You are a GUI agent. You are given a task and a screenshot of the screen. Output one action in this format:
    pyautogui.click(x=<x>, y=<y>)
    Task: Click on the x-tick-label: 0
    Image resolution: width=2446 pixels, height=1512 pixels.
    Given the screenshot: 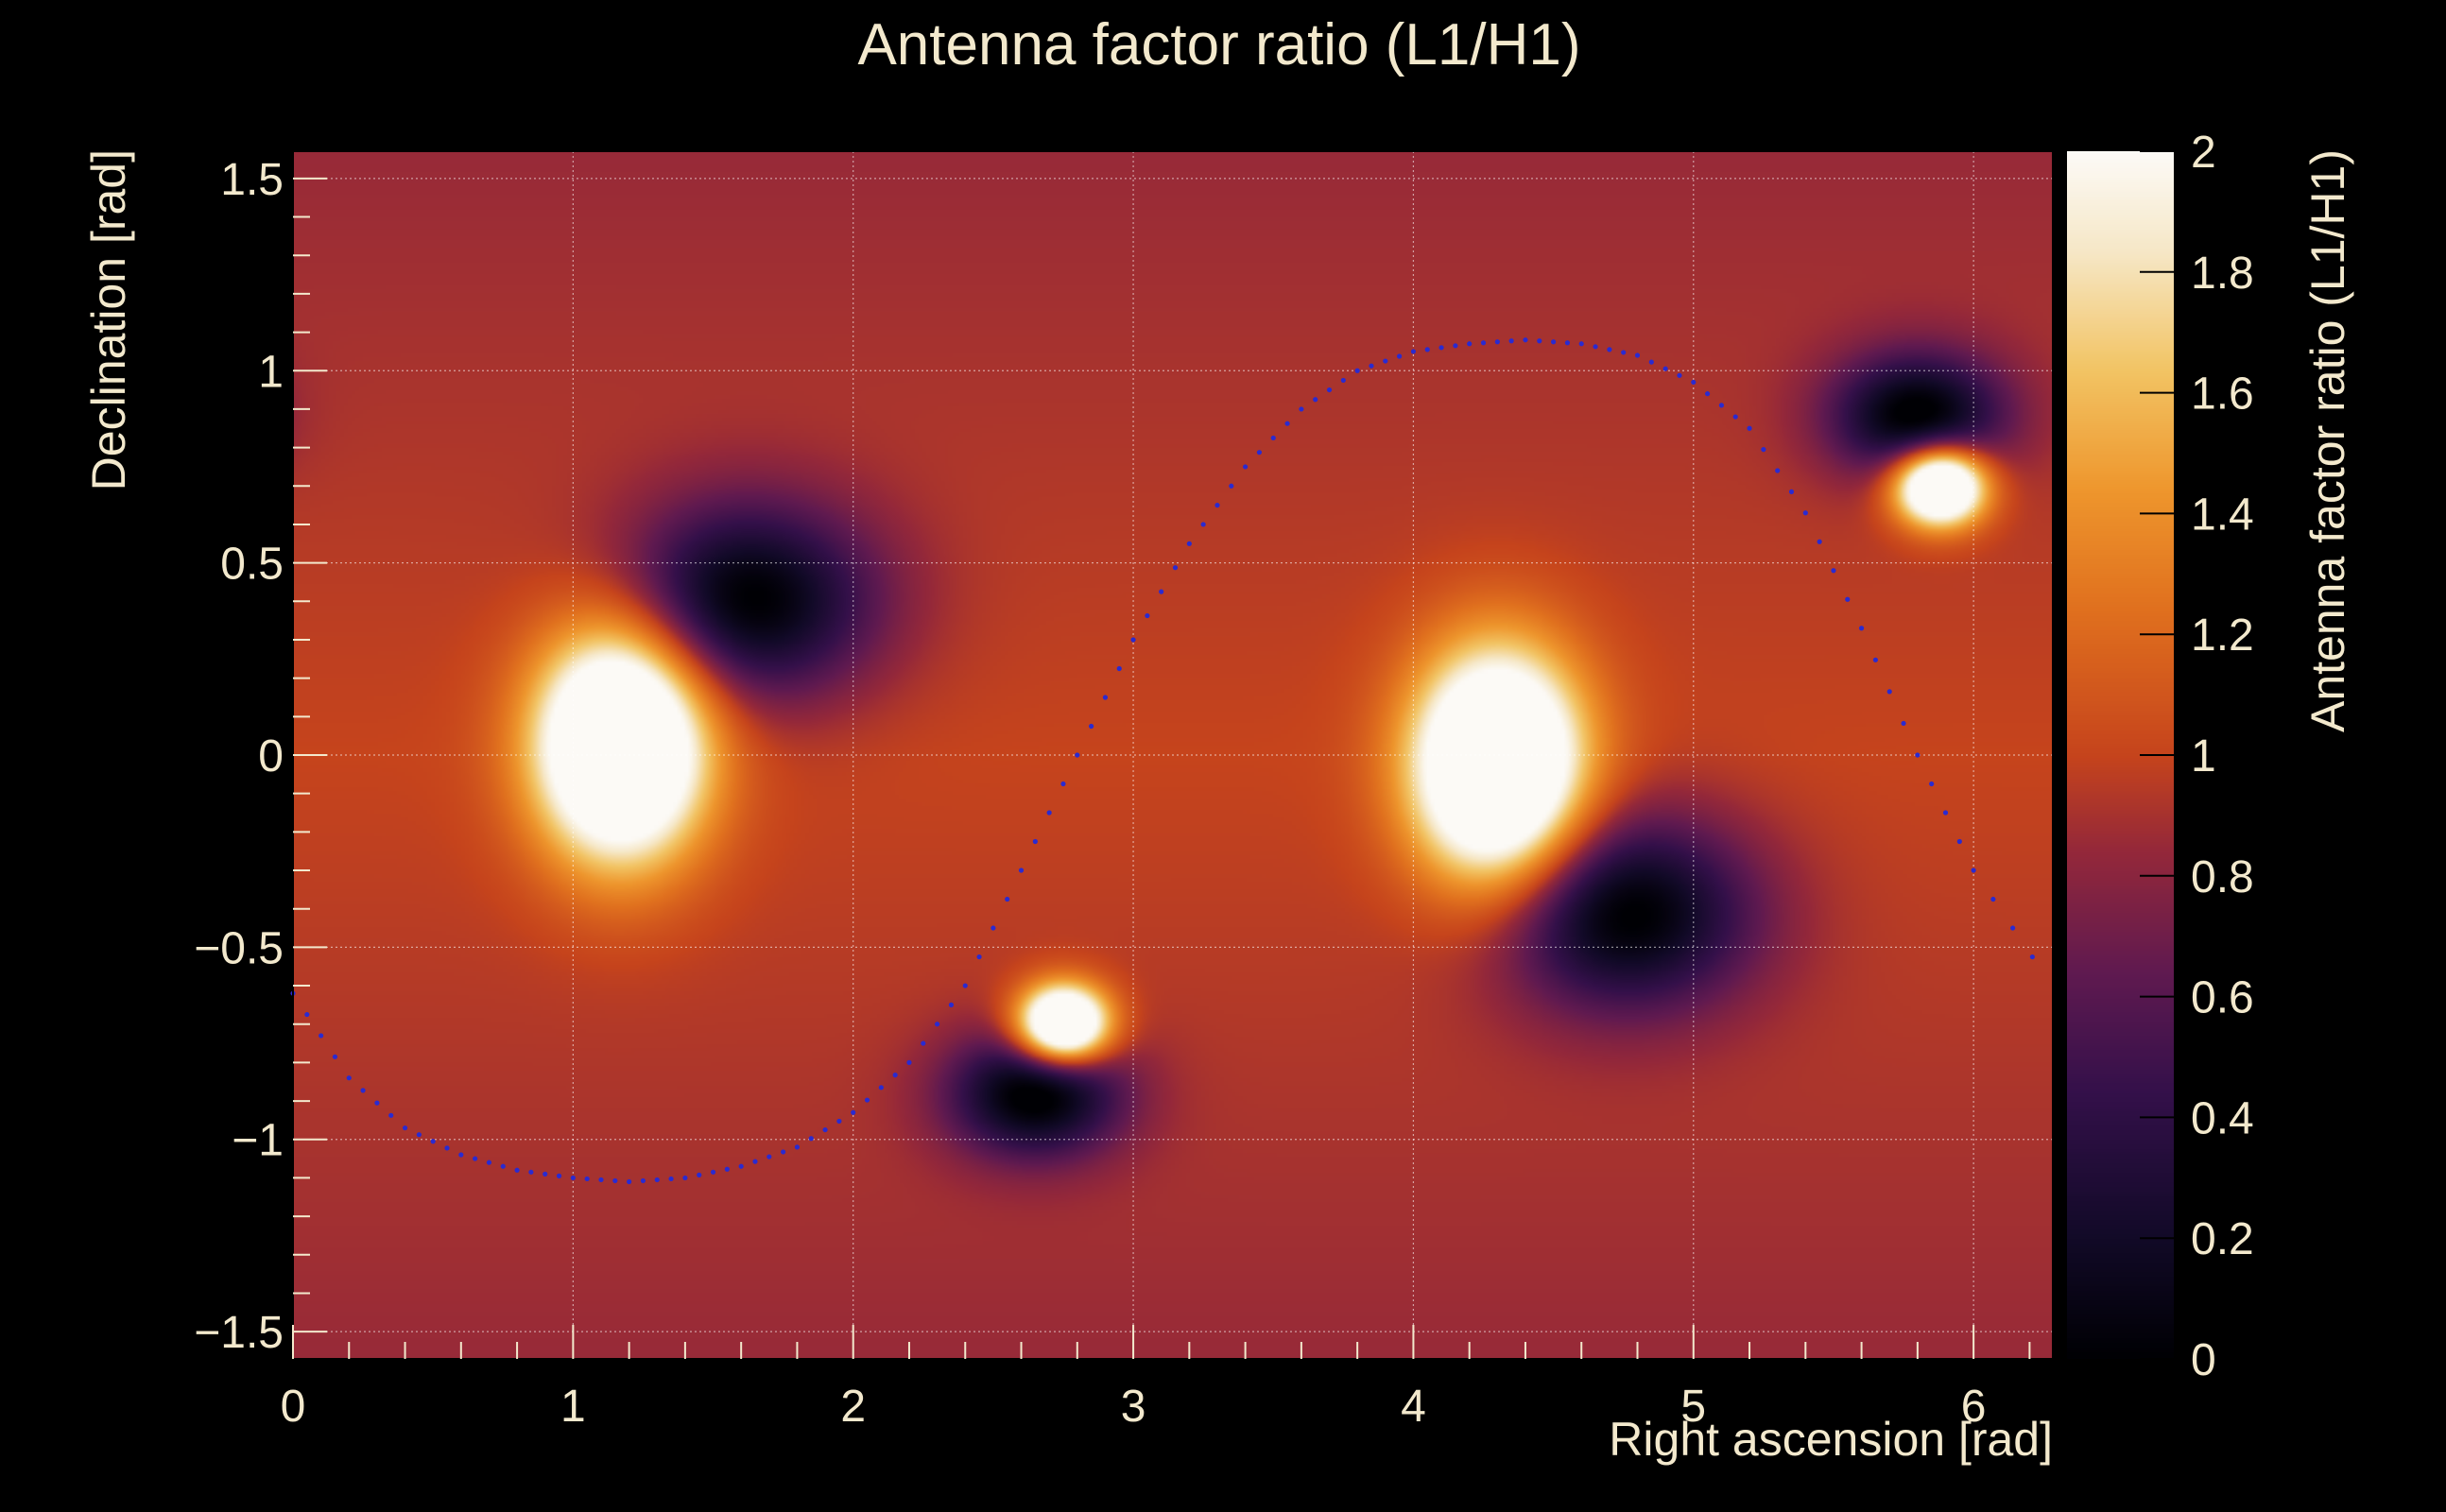 What is the action you would take?
    pyautogui.click(x=293, y=1407)
    